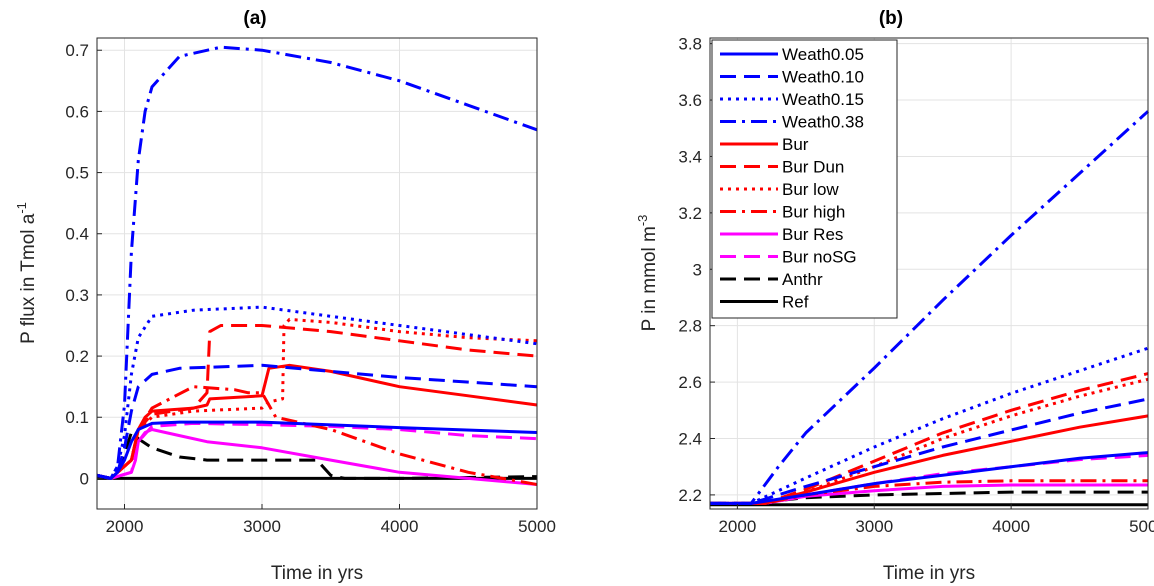 Image resolution: width=1154 pixels, height=586 pixels. I want to click on y-tick-label: 0.5, so click(77, 173).